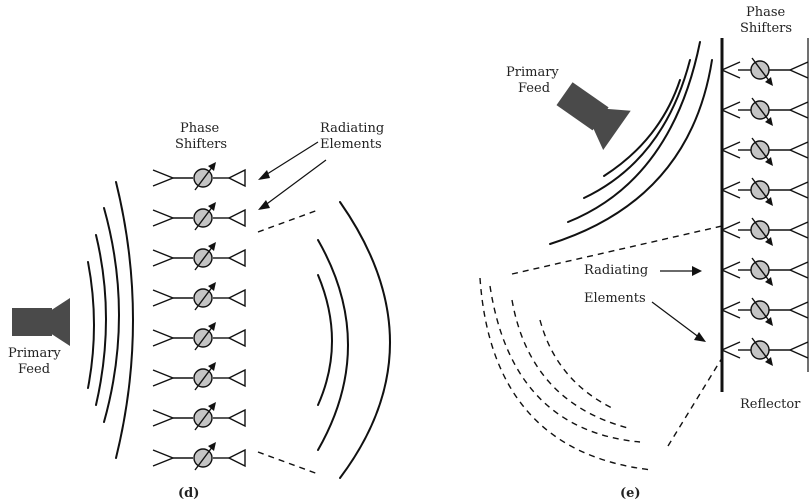 The height and width of the screenshot is (501, 812). Describe the element at coordinates (354, 340) in the screenshot. I see `transmitted-wavefronts-d` at that location.